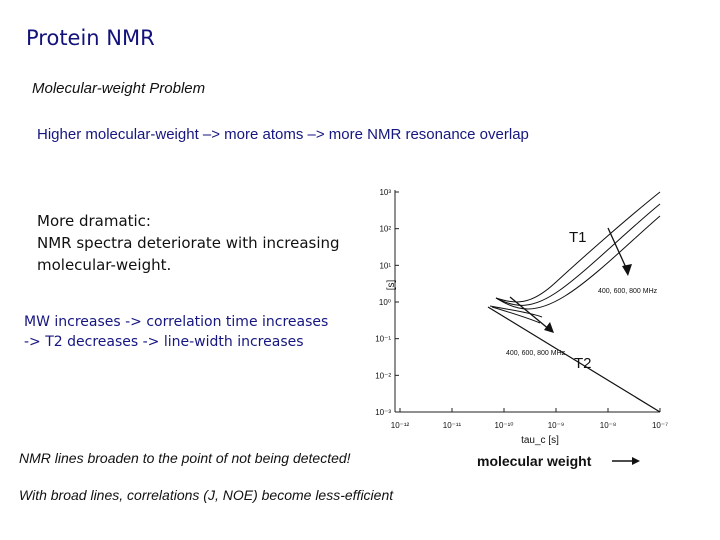 The width and height of the screenshot is (720, 540). I want to click on dramatic-line: molecular-weight., so click(104, 265).